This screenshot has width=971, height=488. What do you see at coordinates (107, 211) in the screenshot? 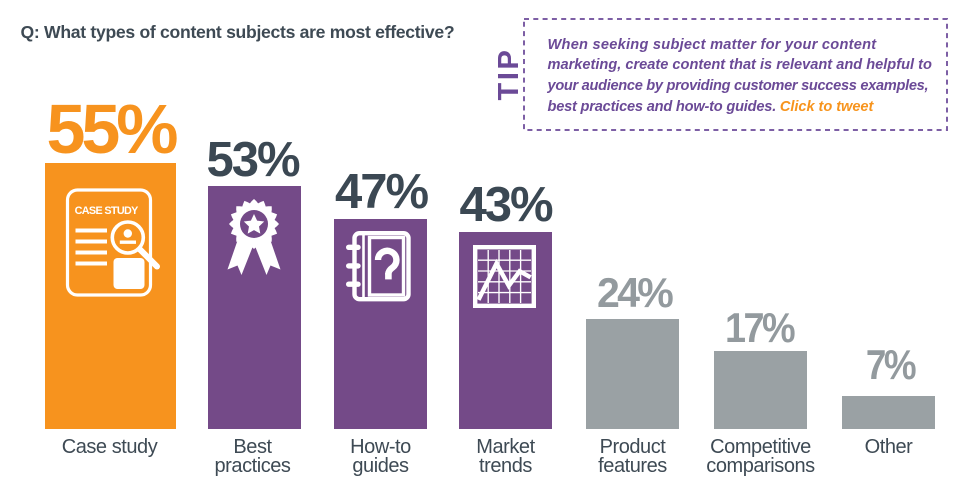
I see `svg-text: CASE STUDY` at bounding box center [107, 211].